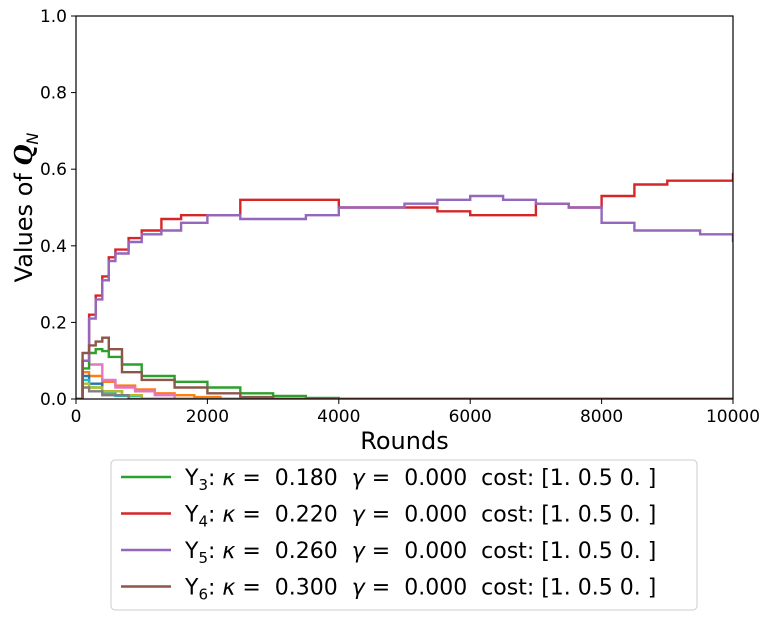  Describe the element at coordinates (733, 417) in the screenshot. I see `x-tick-label: 10000` at that location.